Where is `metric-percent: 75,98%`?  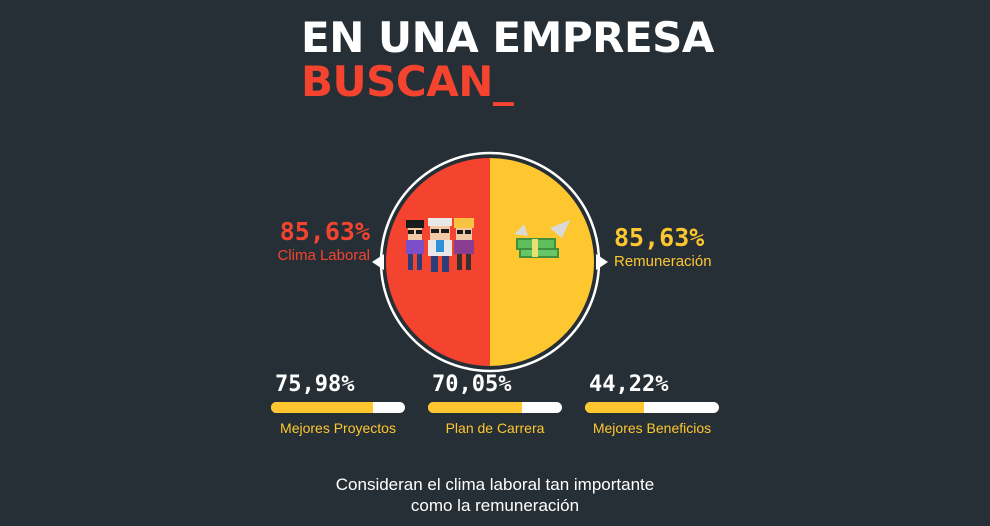 metric-percent: 75,98% is located at coordinates (315, 384).